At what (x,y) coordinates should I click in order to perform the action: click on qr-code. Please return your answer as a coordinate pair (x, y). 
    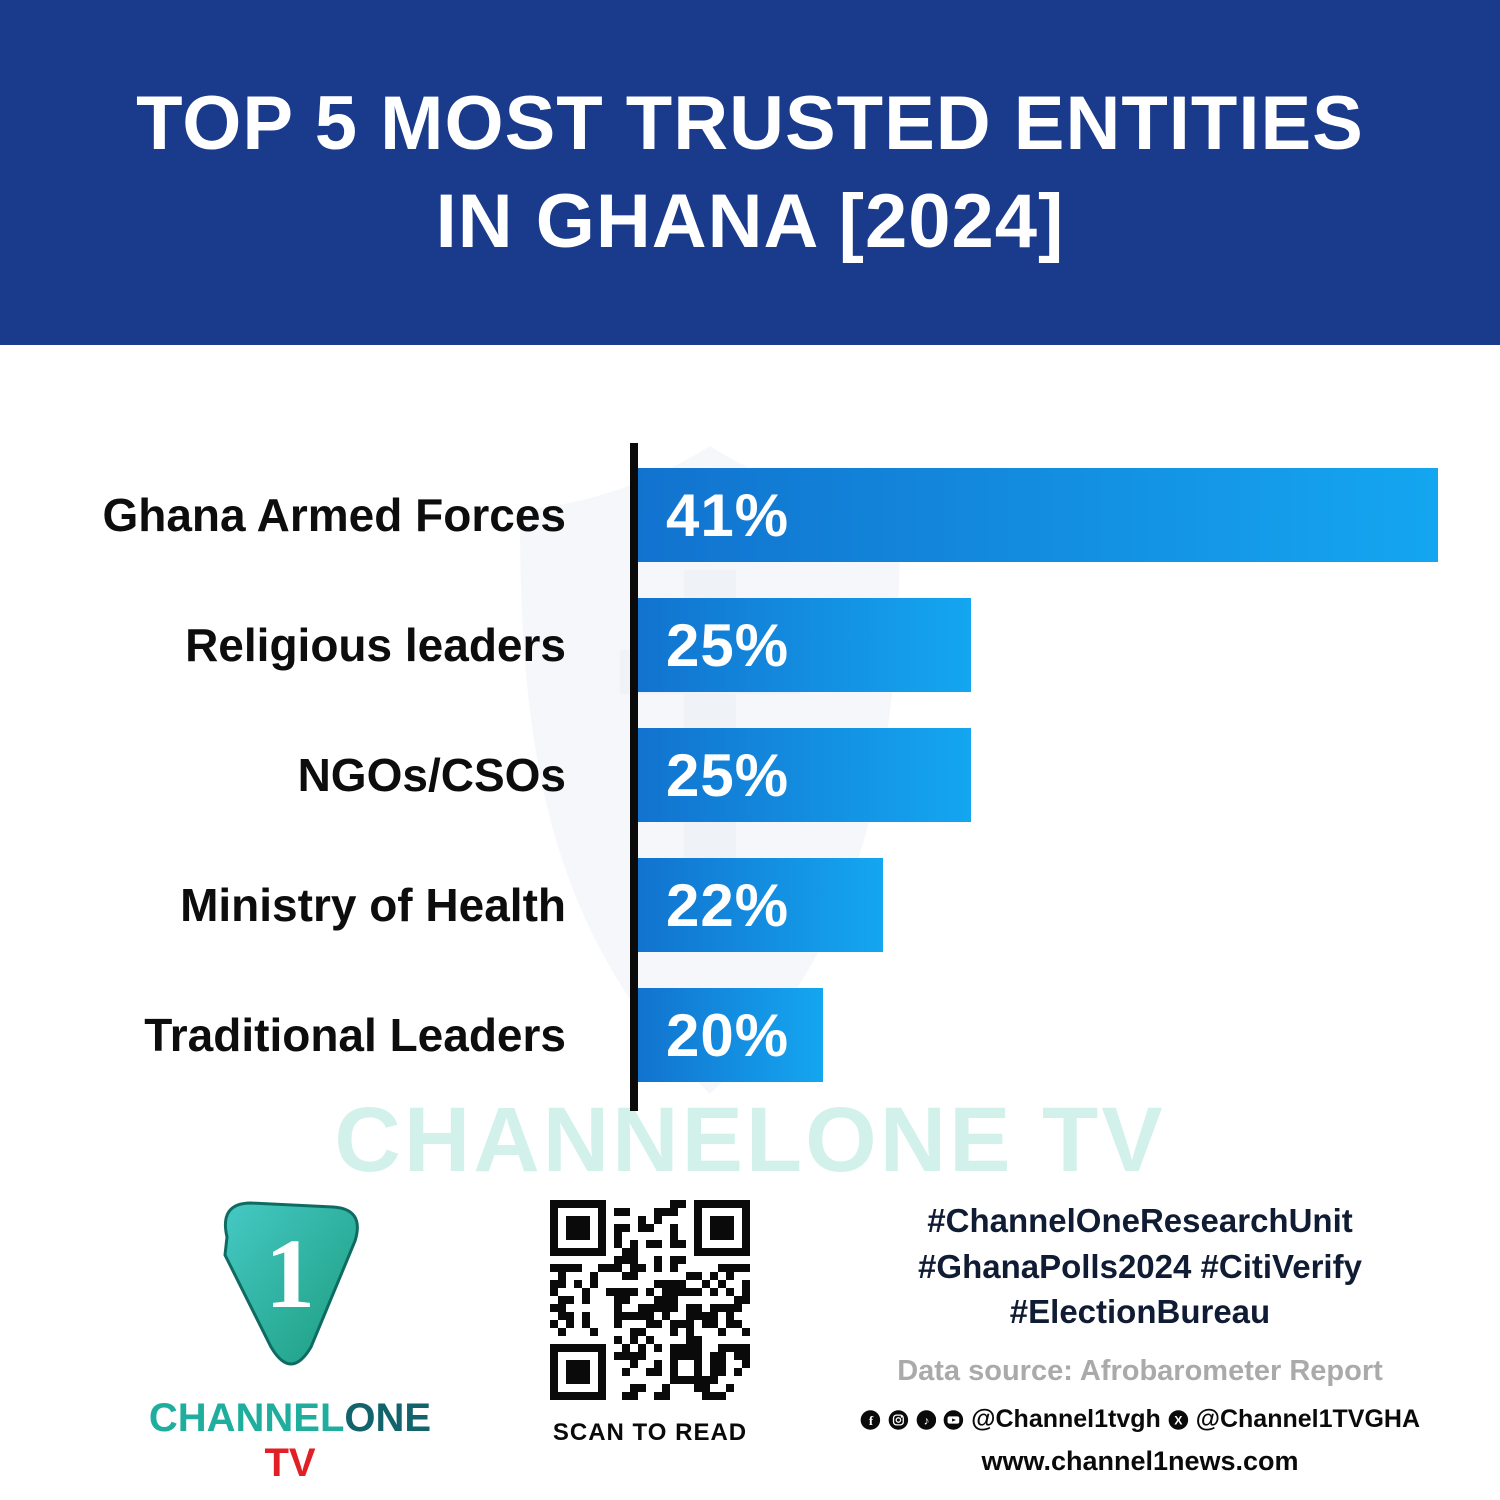
    Looking at the image, I should click on (650, 1300).